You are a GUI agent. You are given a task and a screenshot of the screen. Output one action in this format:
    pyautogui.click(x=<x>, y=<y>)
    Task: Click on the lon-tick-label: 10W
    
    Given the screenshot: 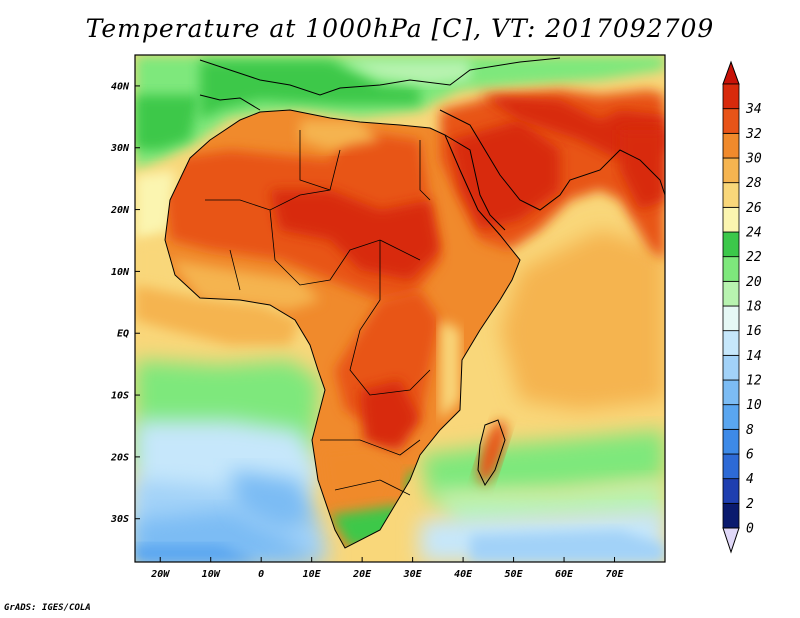 What is the action you would take?
    pyautogui.click(x=211, y=574)
    